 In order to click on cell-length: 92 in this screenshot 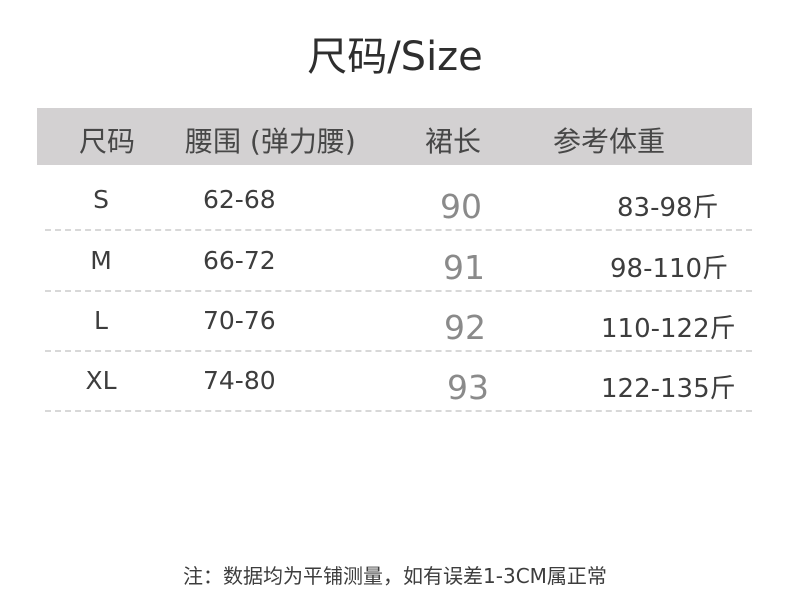, I will do `click(465, 327)`.